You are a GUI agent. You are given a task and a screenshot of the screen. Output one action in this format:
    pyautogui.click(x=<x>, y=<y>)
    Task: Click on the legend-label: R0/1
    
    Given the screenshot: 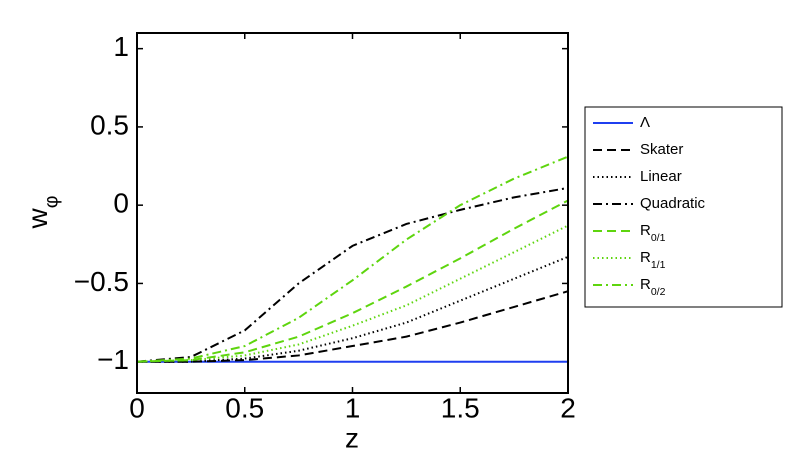 What is the action you would take?
    pyautogui.click(x=653, y=233)
    